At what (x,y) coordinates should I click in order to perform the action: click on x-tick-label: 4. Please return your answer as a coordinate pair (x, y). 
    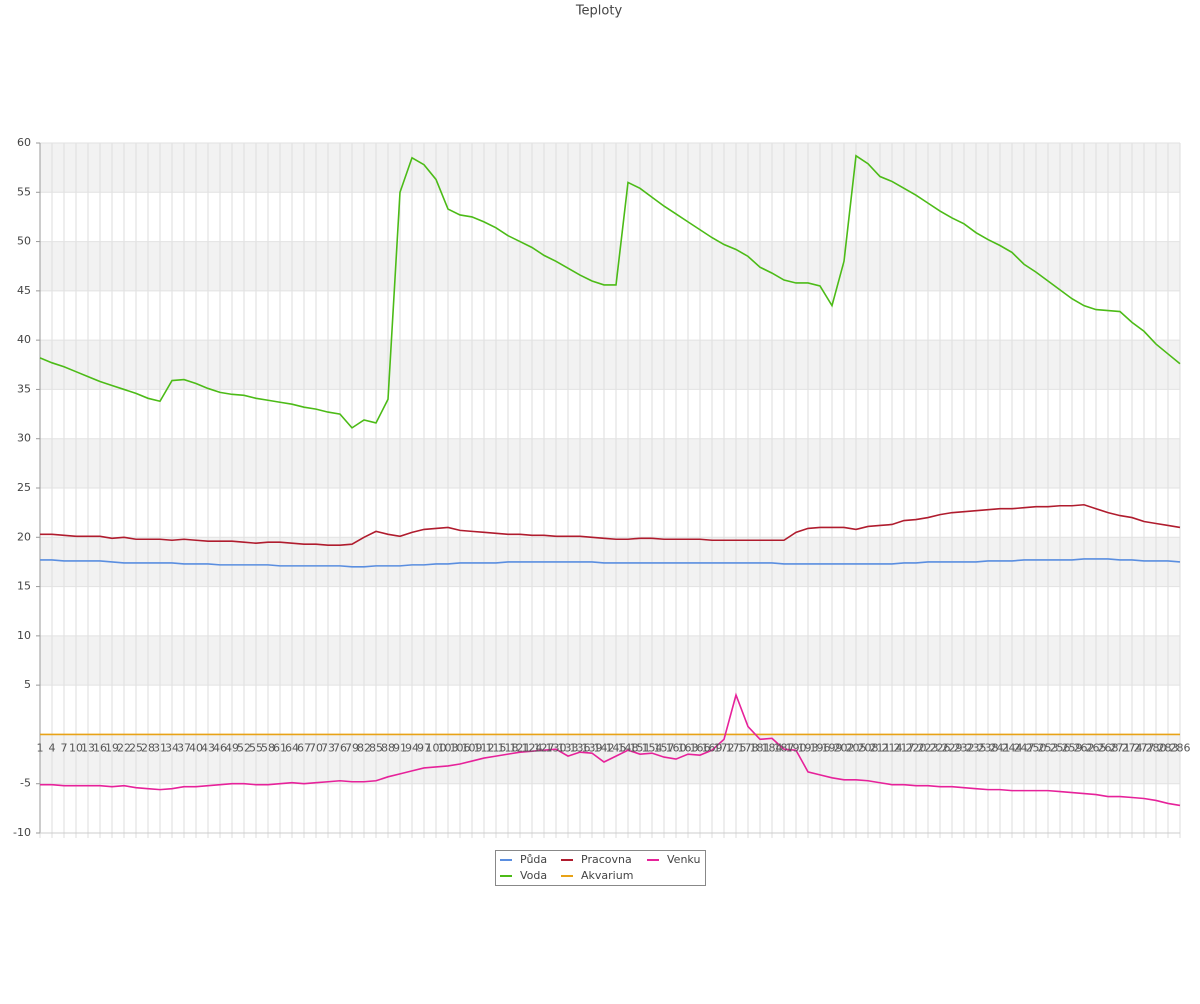
    Looking at the image, I should click on (52, 747).